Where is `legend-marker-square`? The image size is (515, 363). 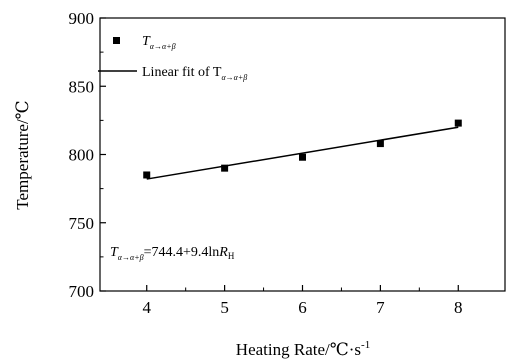 legend-marker-square is located at coordinates (116, 40).